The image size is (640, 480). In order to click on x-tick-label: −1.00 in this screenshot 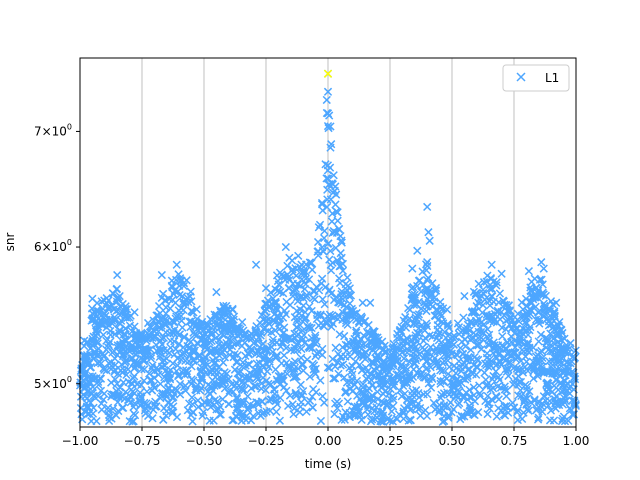, I will do `click(80, 441)`.